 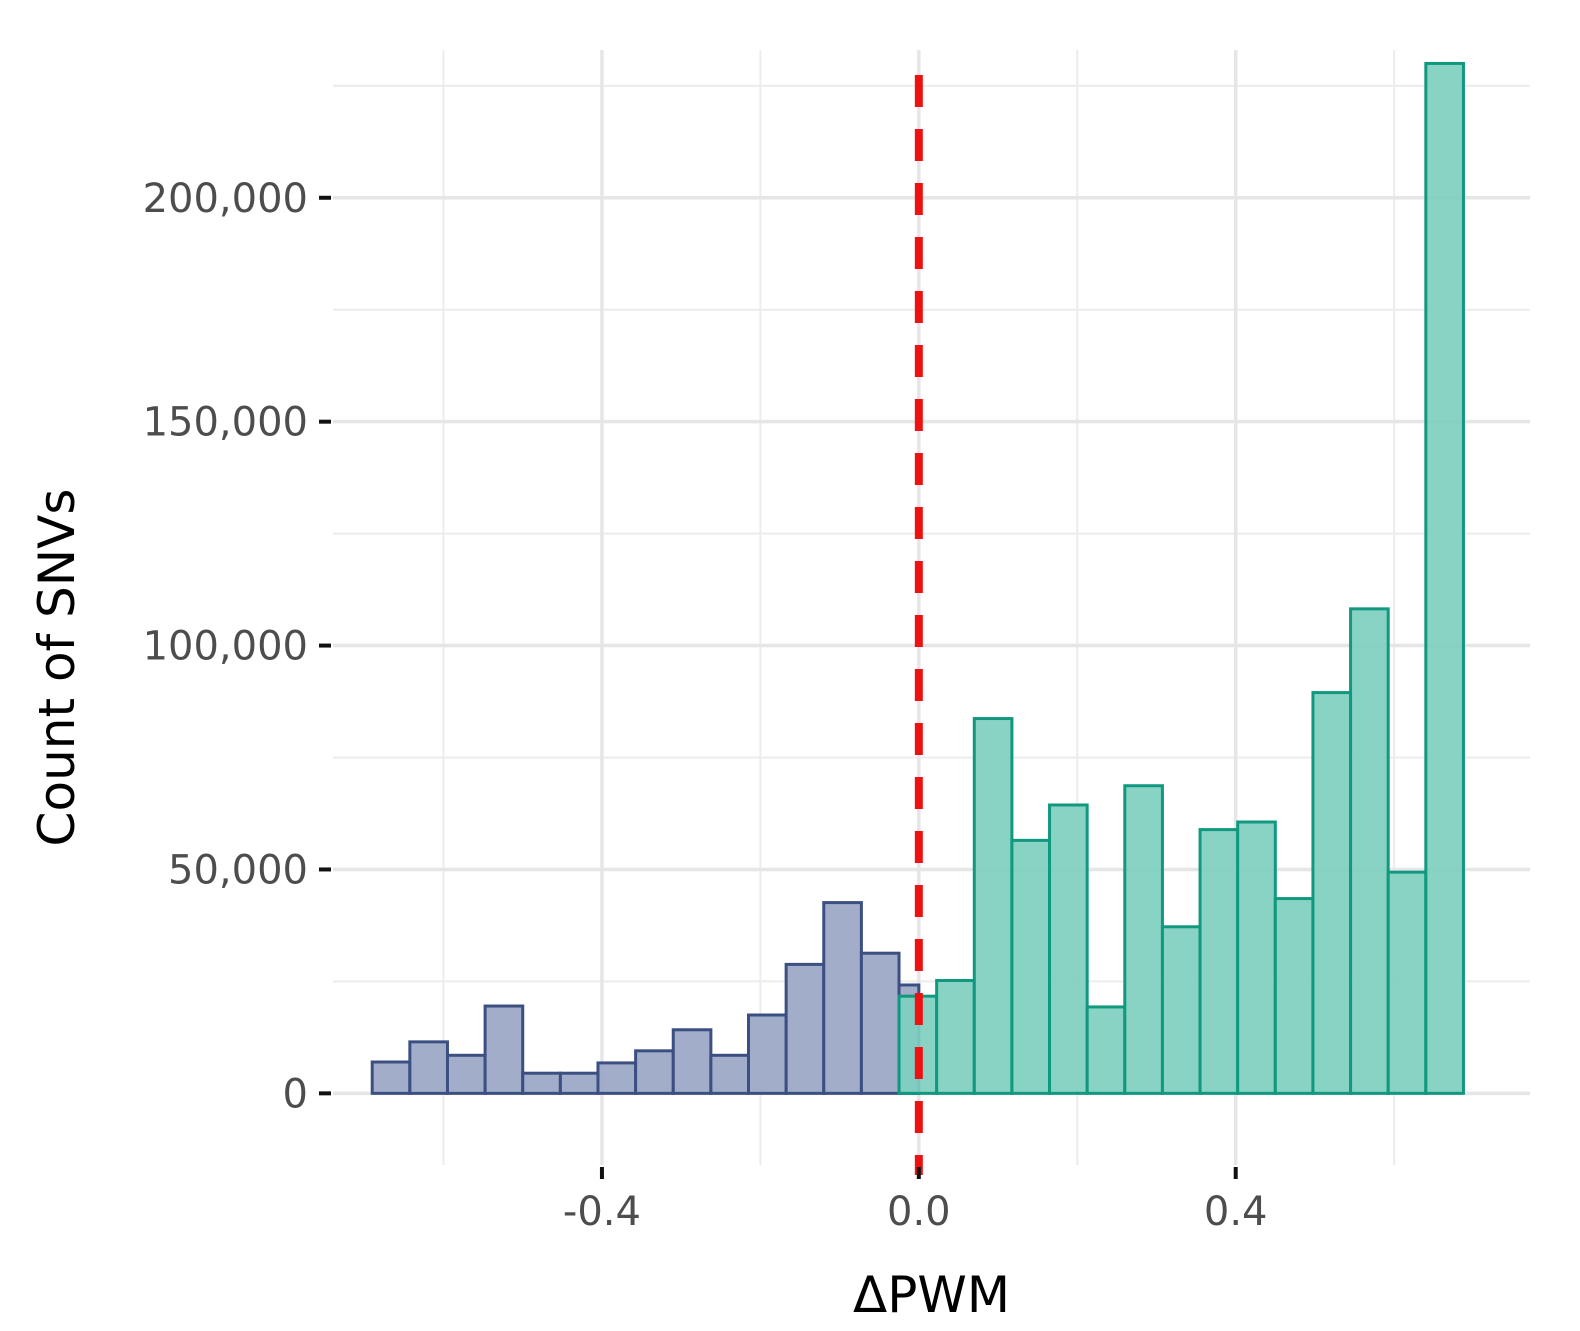 I want to click on x-tick-label: -0.4, so click(x=602, y=1212).